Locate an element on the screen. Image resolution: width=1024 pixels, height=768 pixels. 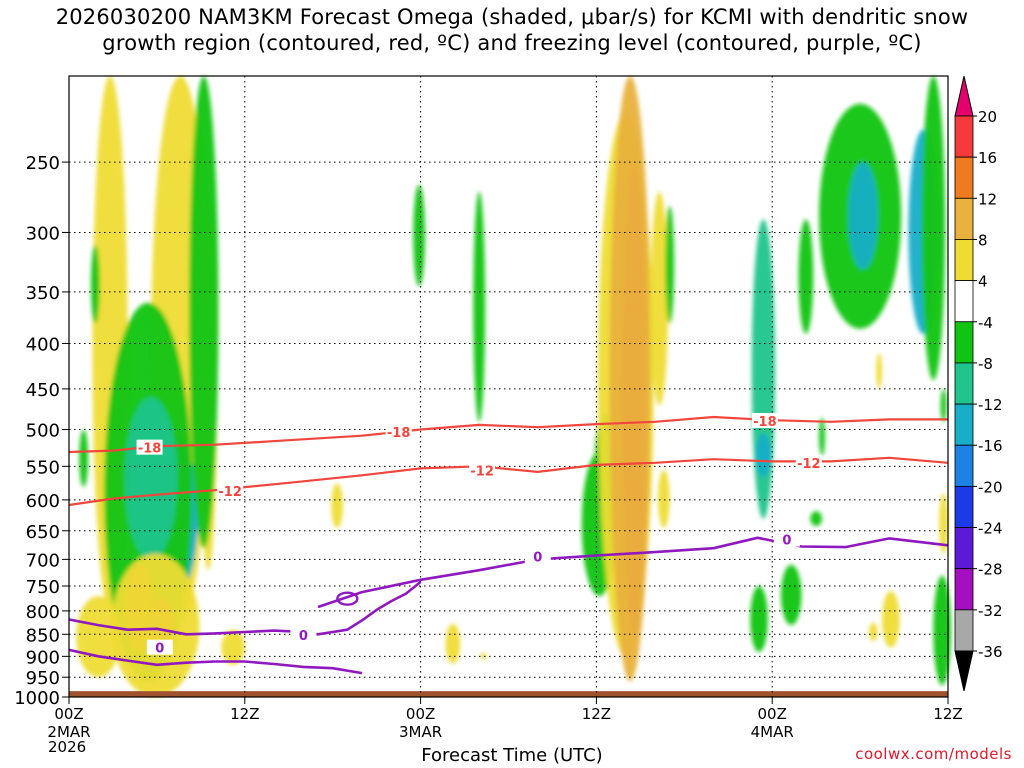
freezing-level-upper is located at coordinates (633, 572).